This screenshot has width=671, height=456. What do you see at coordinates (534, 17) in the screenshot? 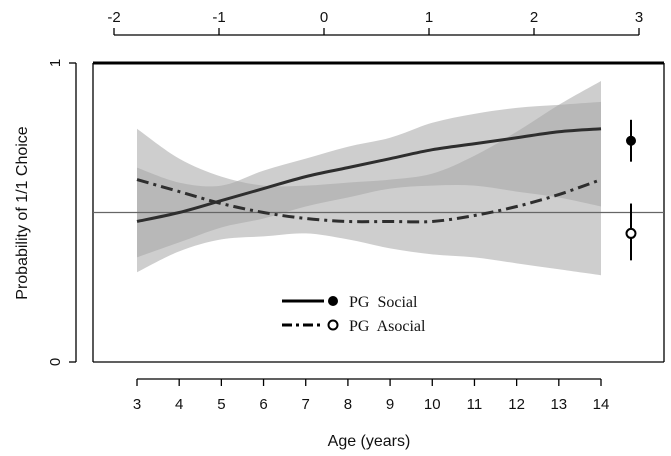
I see `top-tick-label: 2` at bounding box center [534, 17].